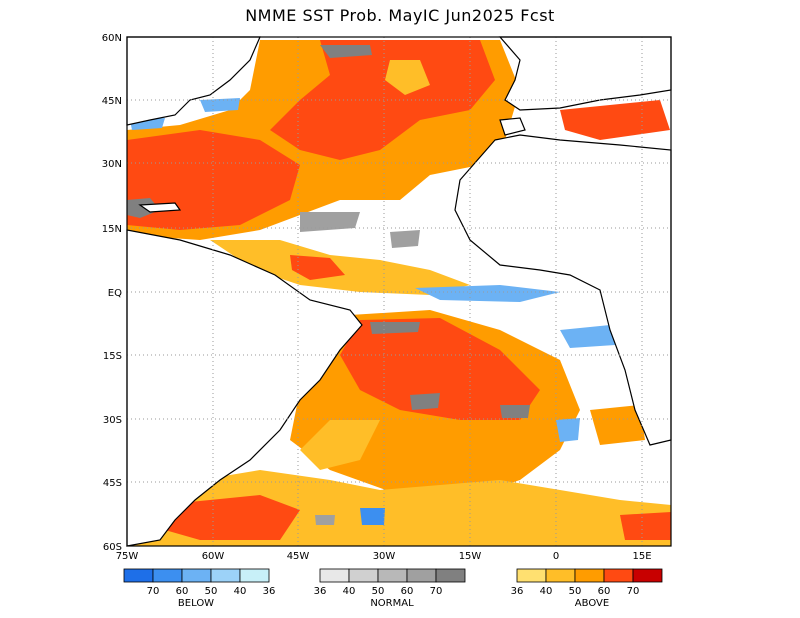 The height and width of the screenshot is (618, 800). What do you see at coordinates (556, 556) in the screenshot?
I see `lon-label: 0` at bounding box center [556, 556].